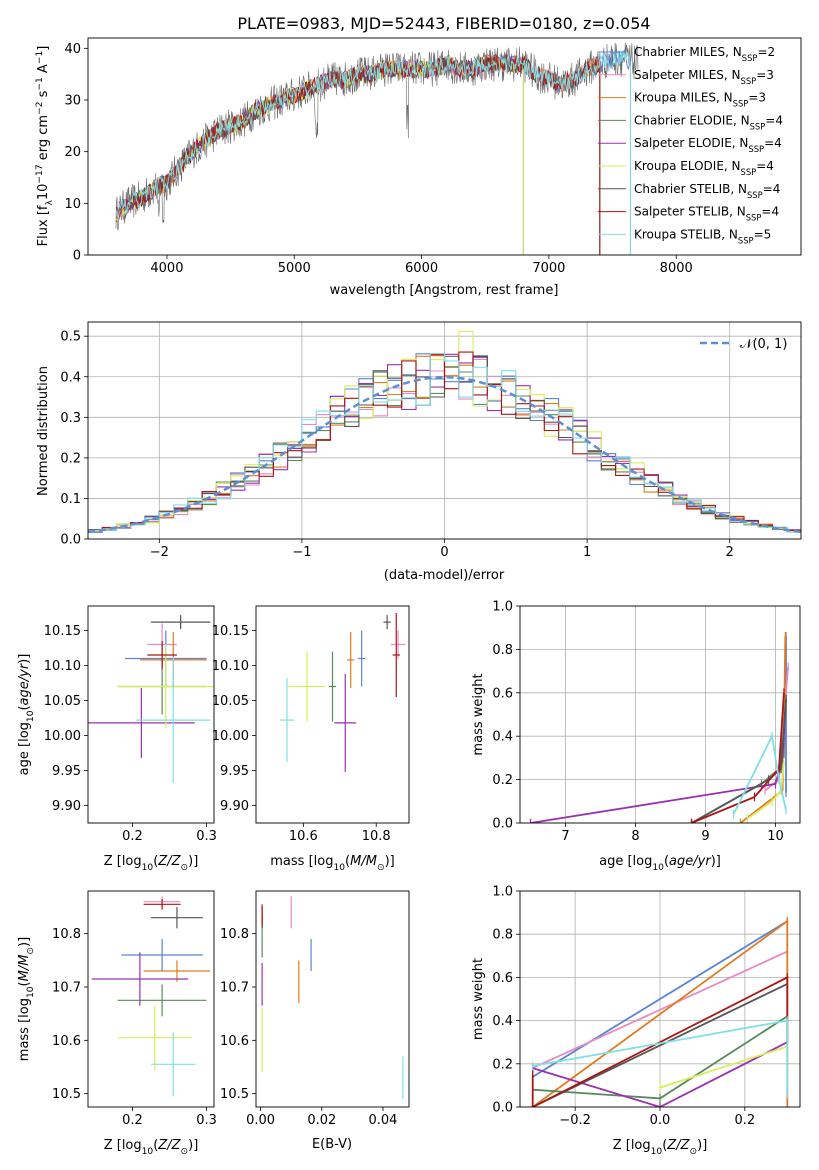  I want to click on x-tick-label: 0, so click(444, 552).